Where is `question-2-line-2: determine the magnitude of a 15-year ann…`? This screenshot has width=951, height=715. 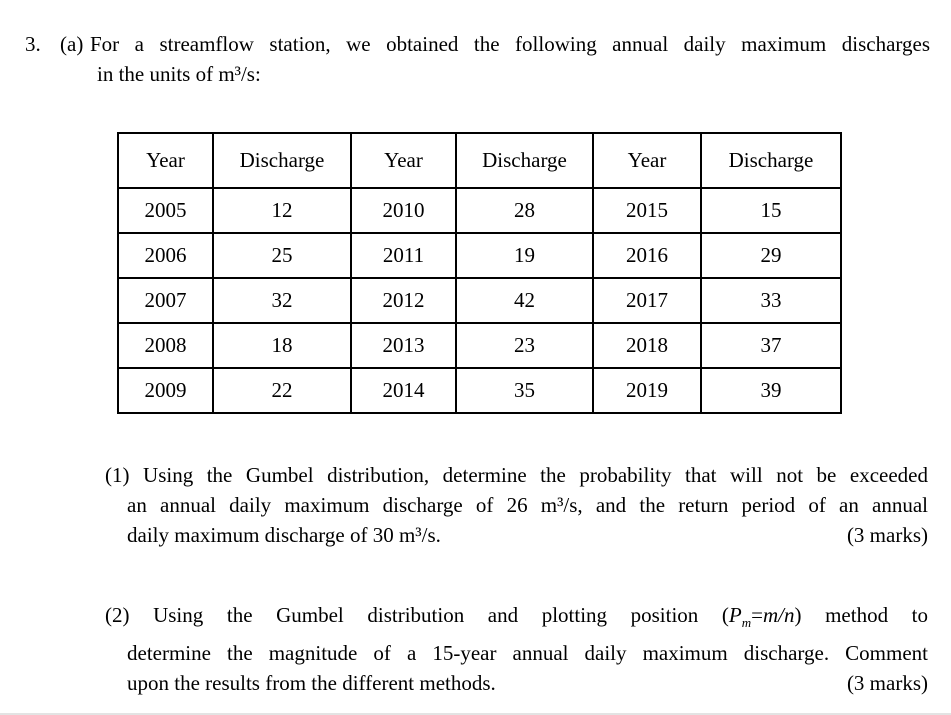 question-2-line-2: determine the magnitude of a 15-year ann… is located at coordinates (527, 653).